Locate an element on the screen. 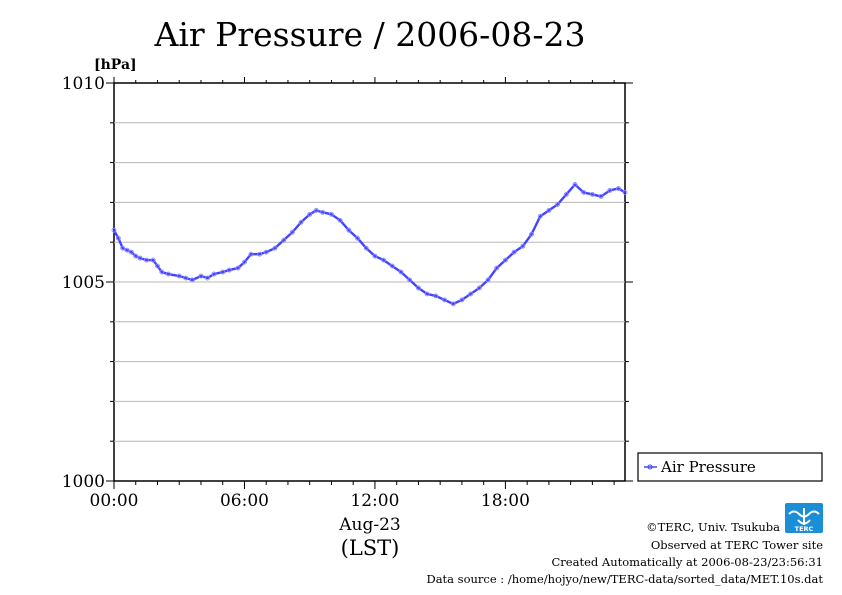 This screenshot has height=595, width=842. y-tick-label: 1010 is located at coordinates (83, 84).